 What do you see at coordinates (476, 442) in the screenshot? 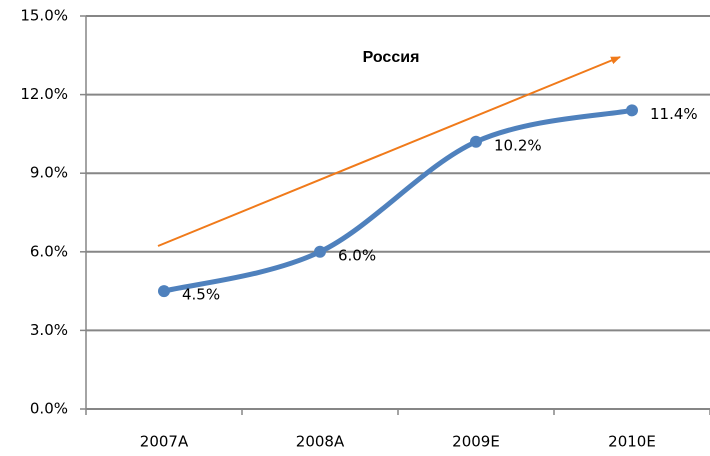
I see `x-tick-label: 2009E` at bounding box center [476, 442].